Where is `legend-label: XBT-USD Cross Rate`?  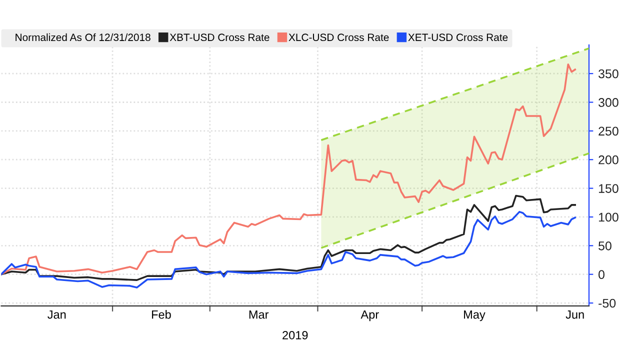
legend-label: XBT-USD Cross Rate is located at coordinates (220, 38).